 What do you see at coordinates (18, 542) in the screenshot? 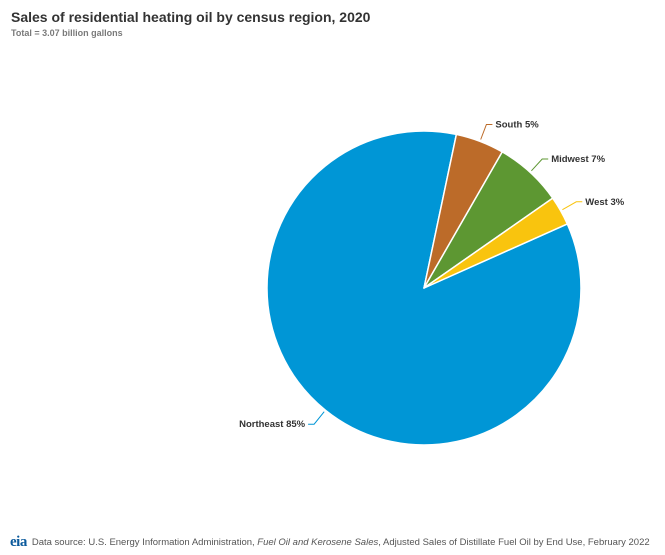
I see `eia-logo: eia` at bounding box center [18, 542].